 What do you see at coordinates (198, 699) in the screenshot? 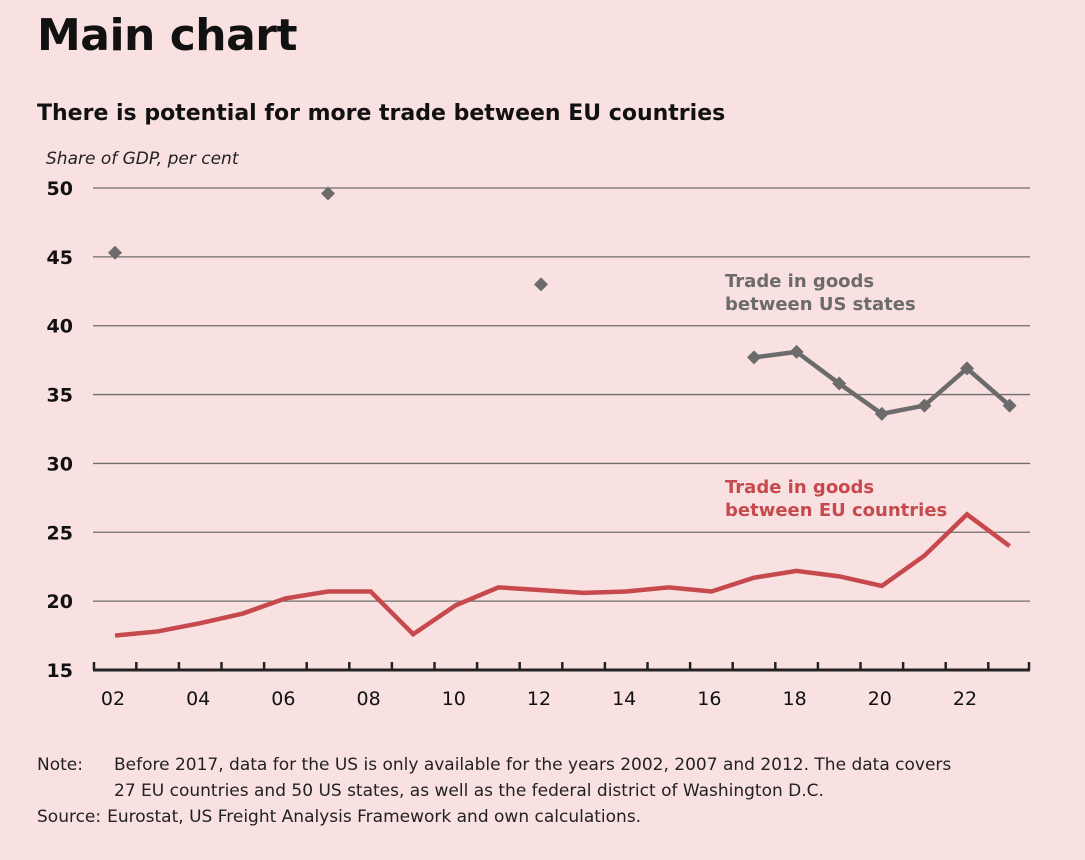
I see `x-tick-label: 04` at bounding box center [198, 699].